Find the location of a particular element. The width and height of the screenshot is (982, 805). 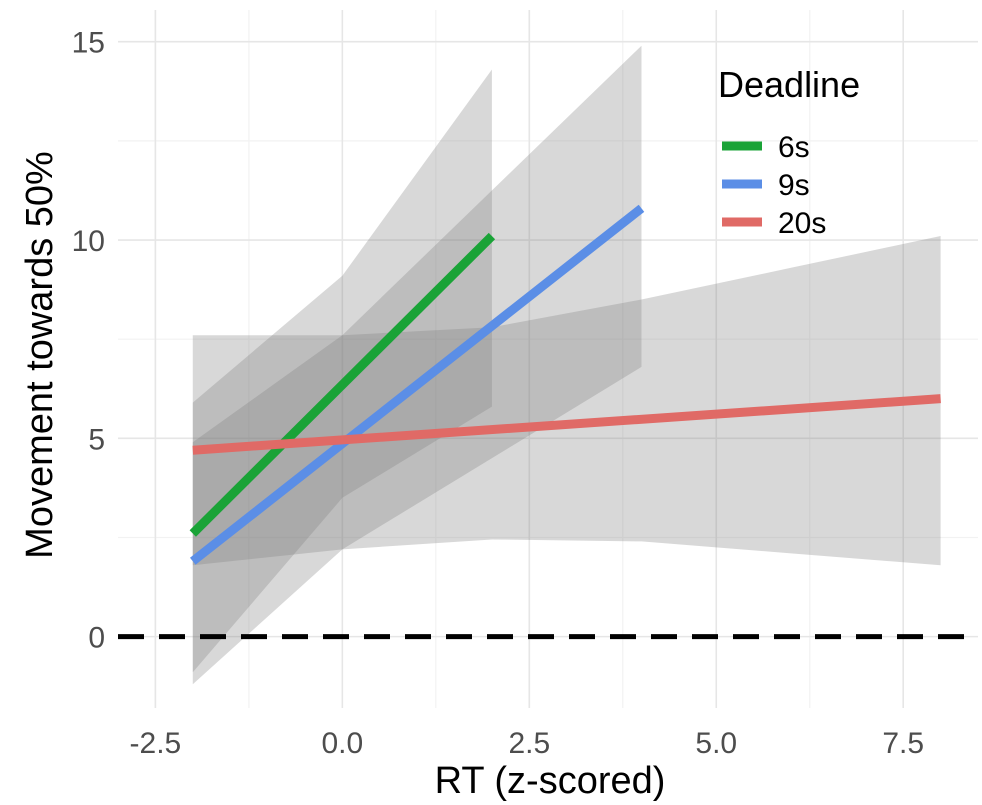

legend-items: 6s 9s 20s is located at coordinates (774, 185).